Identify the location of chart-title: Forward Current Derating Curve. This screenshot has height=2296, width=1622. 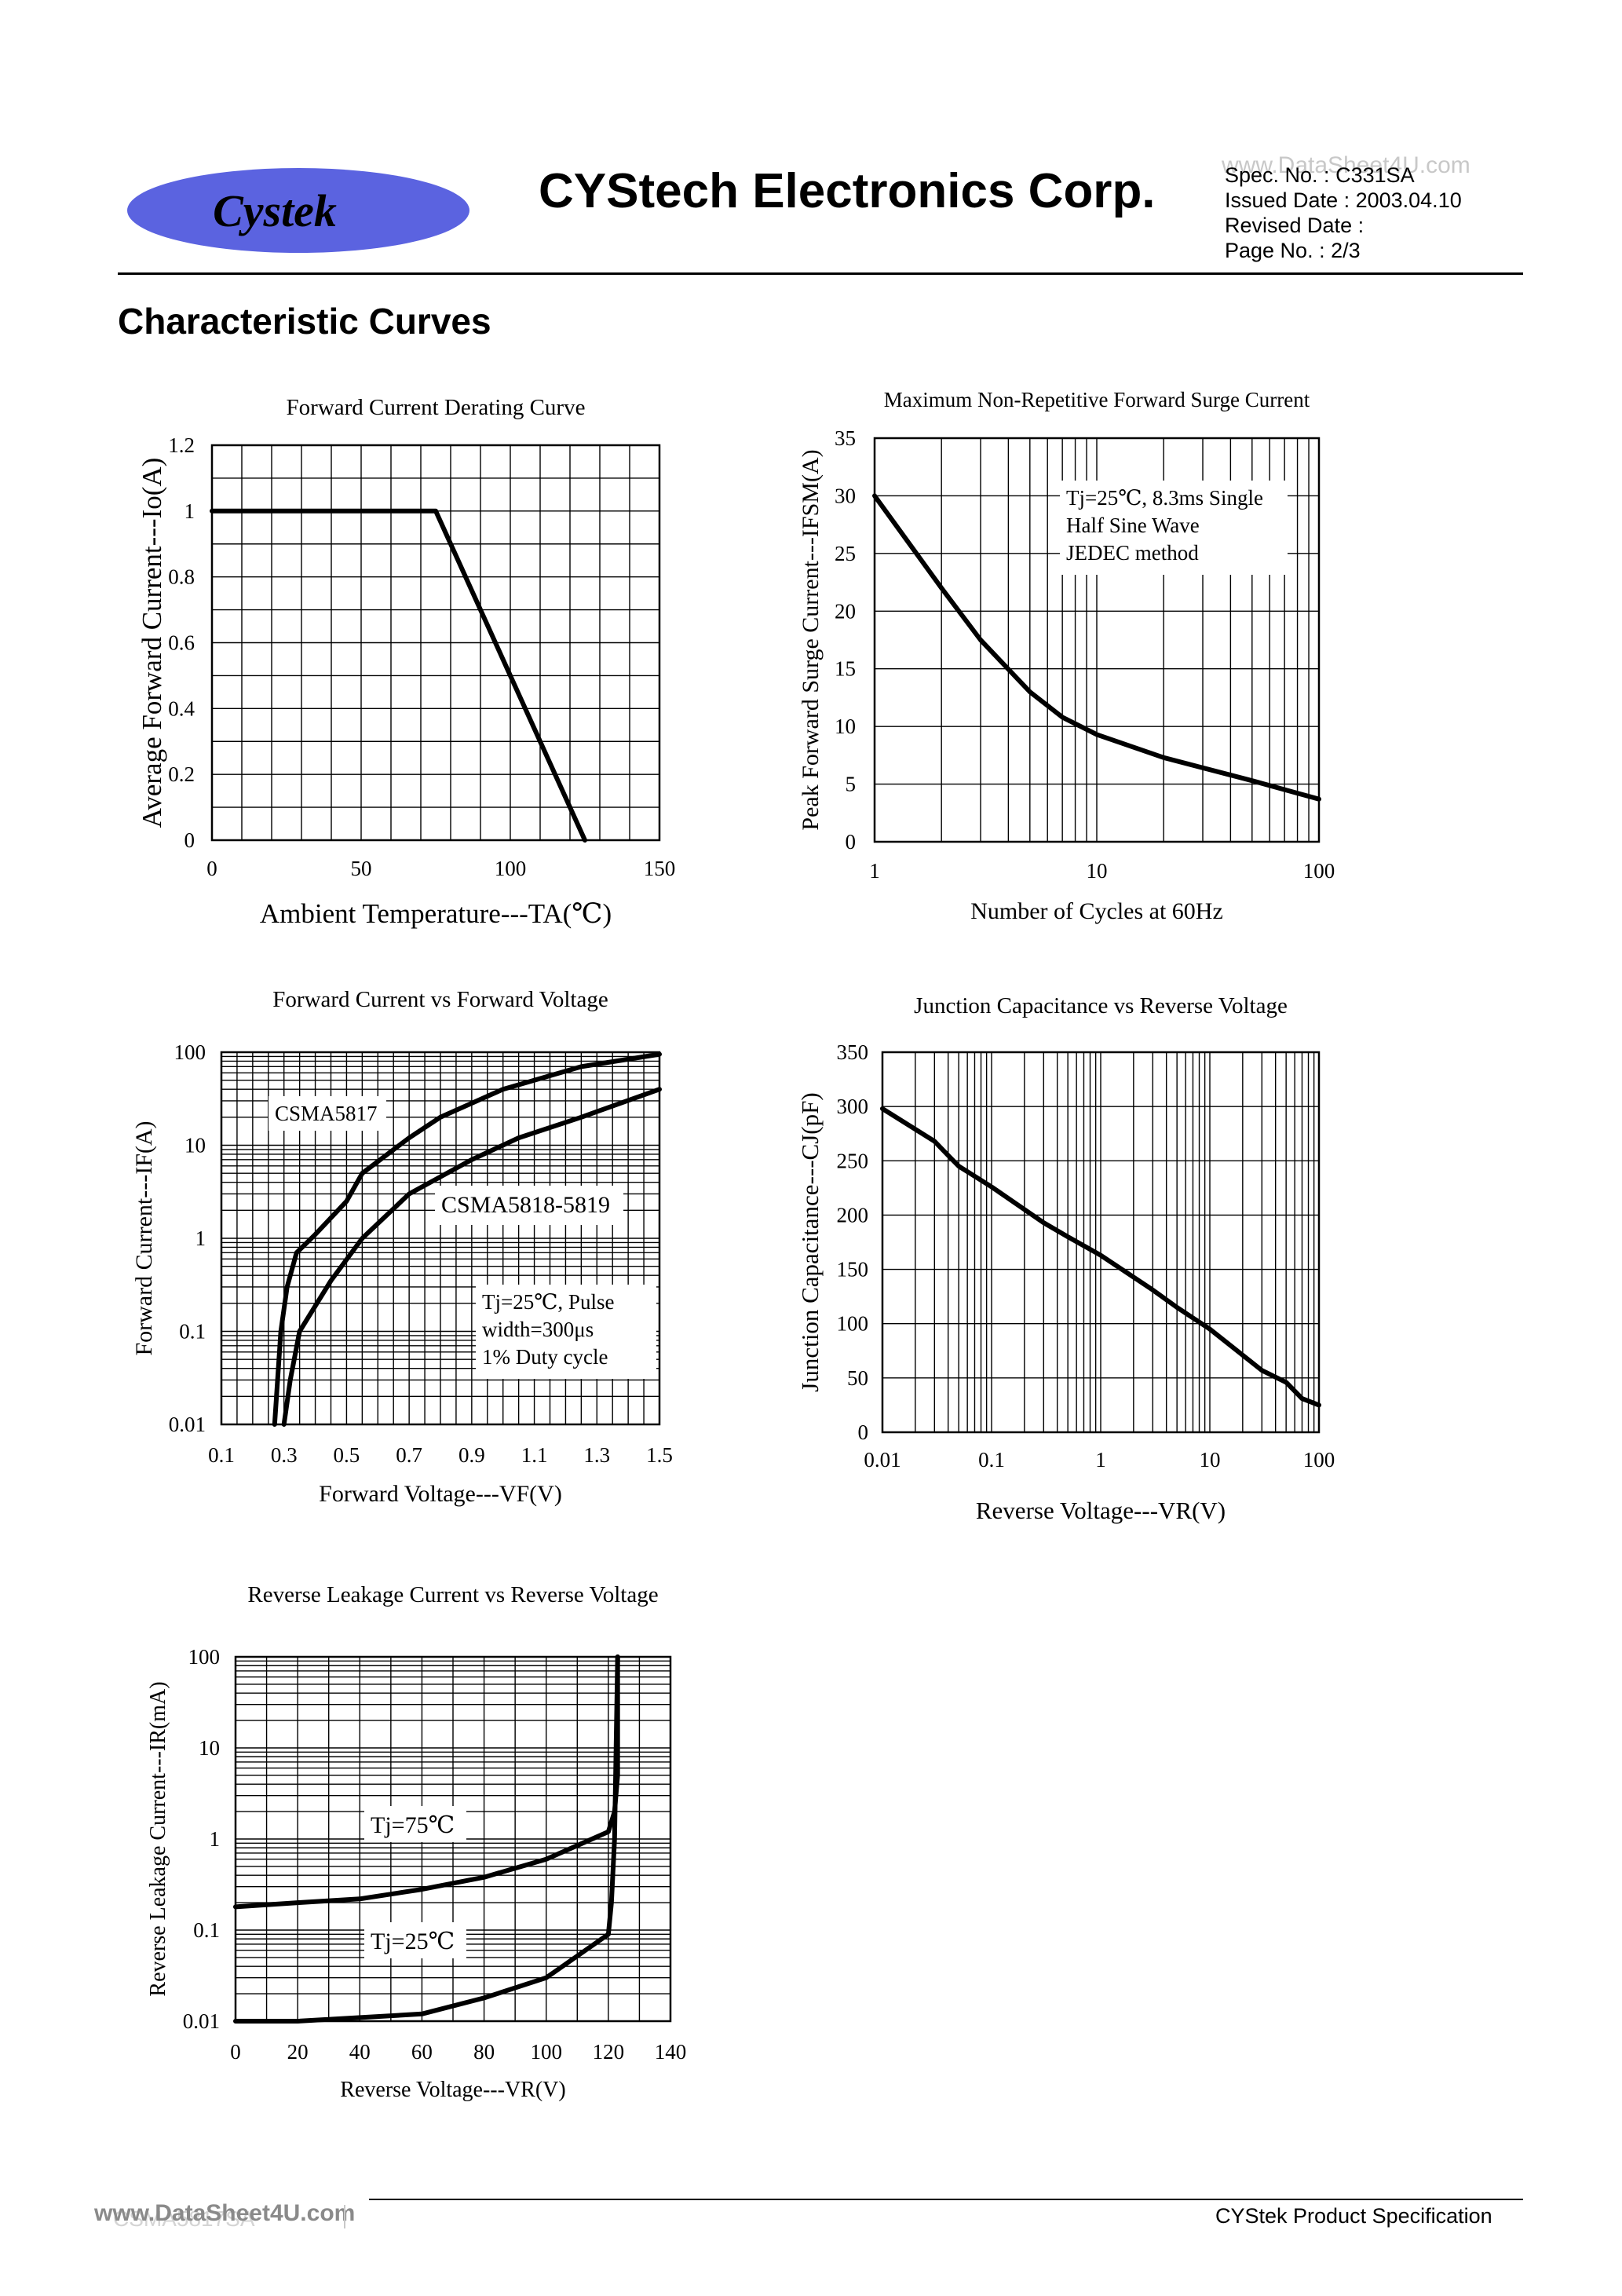
(436, 407).